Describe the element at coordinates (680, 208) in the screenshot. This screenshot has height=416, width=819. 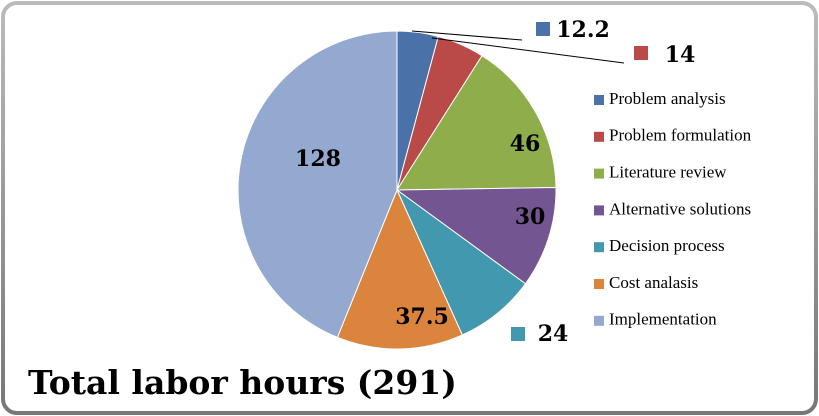
I see `legend-label: Alternative solutions` at that location.